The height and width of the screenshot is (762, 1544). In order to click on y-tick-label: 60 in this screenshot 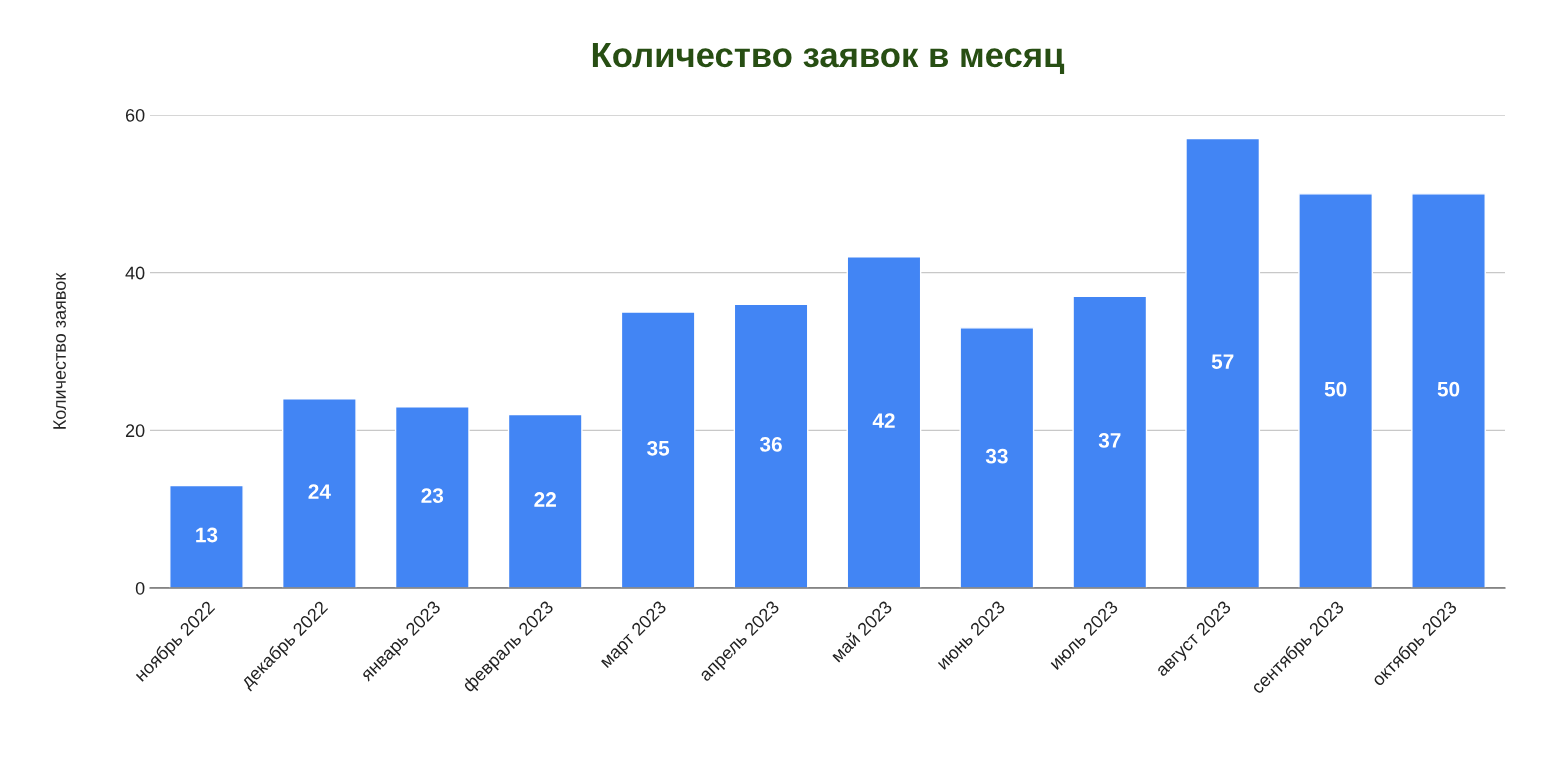, I will do `click(135, 115)`.